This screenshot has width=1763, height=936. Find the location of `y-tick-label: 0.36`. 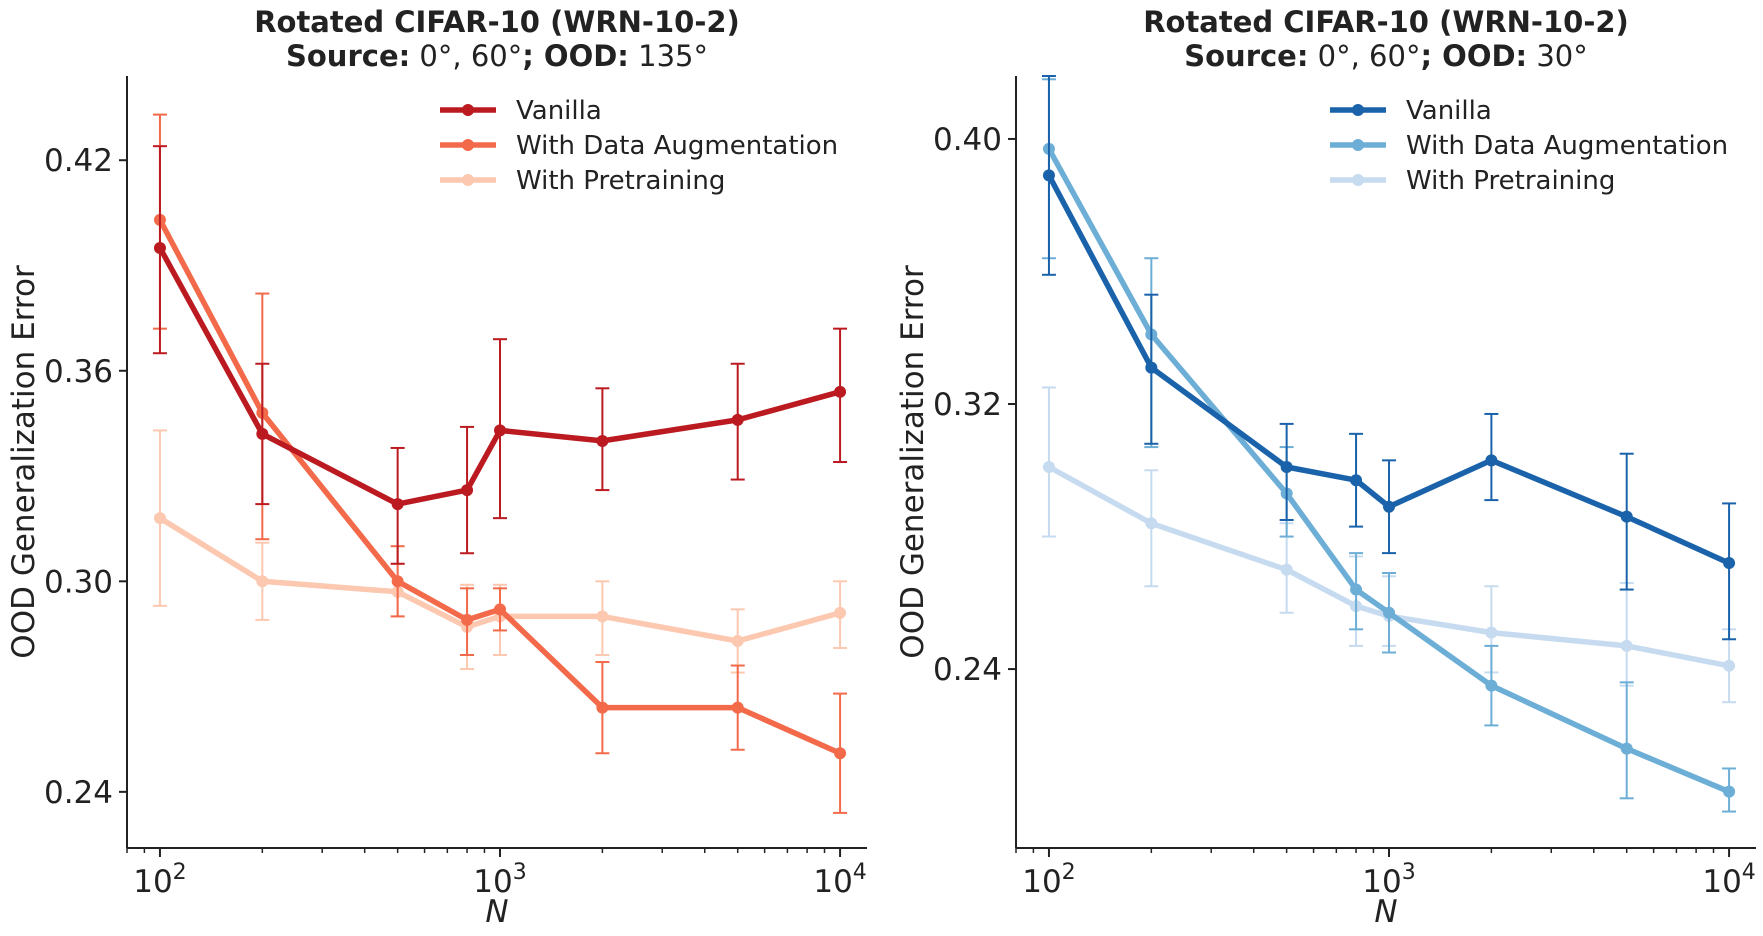

y-tick-label: 0.36 is located at coordinates (78, 372).